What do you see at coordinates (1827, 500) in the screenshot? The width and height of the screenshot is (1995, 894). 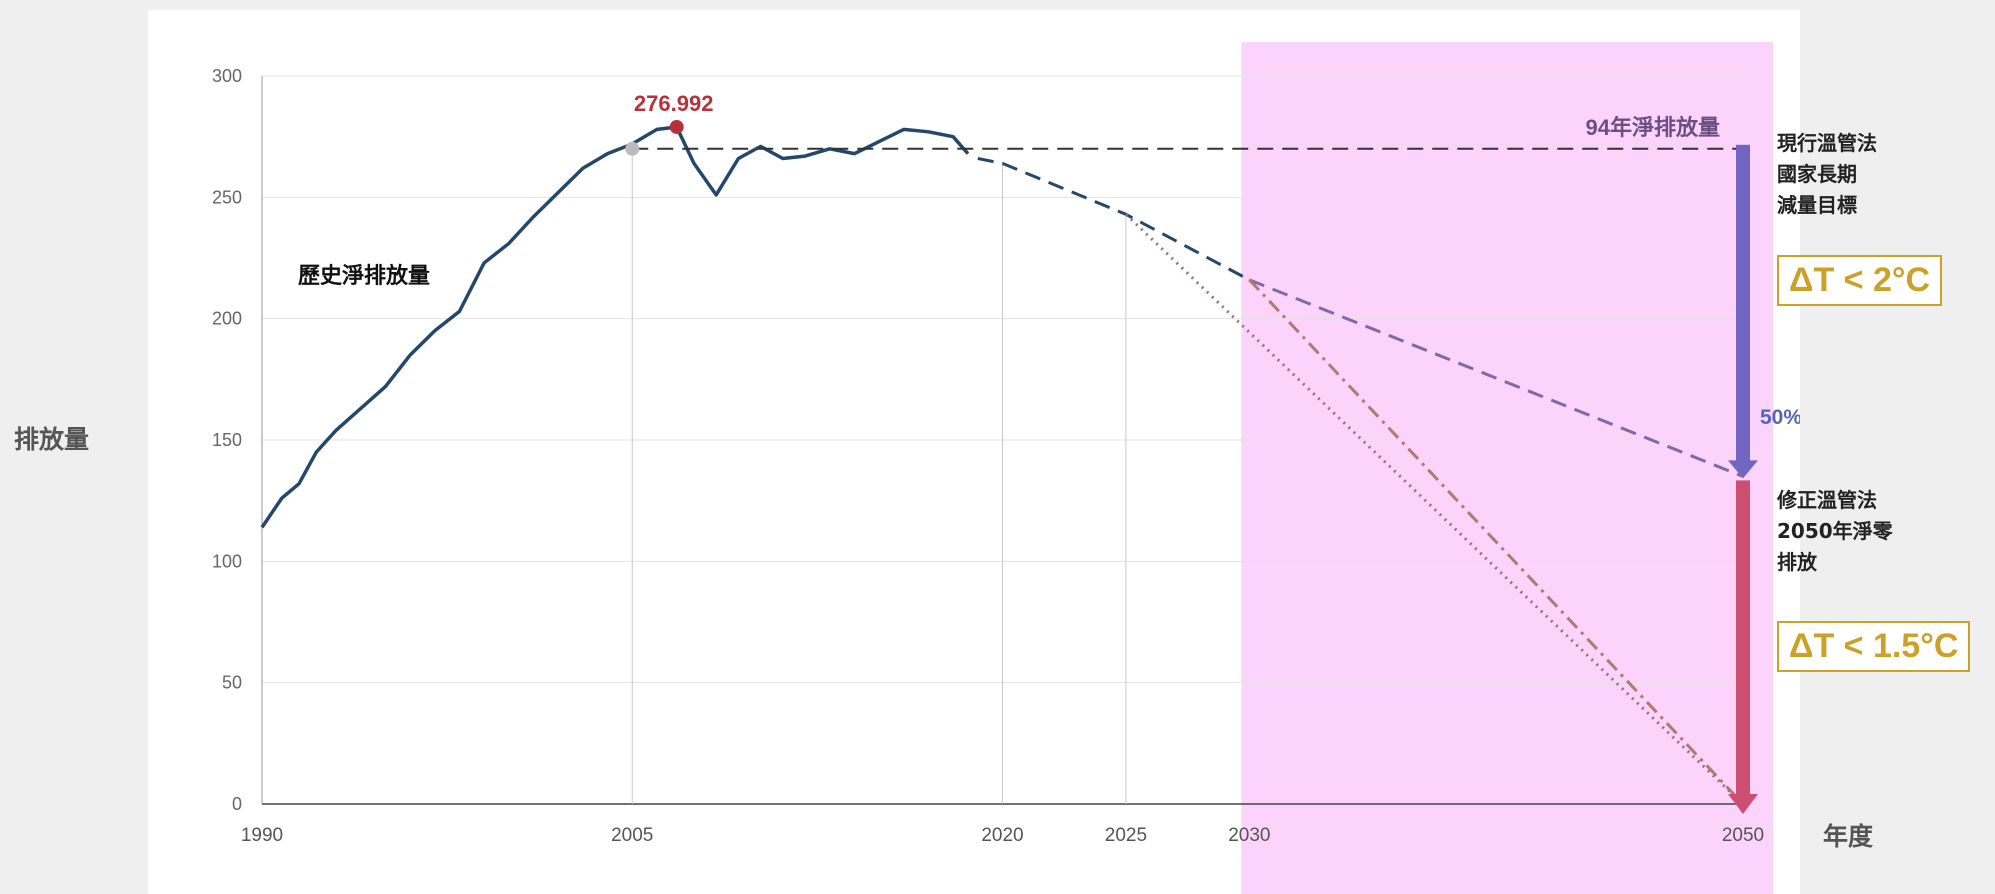 I see `amended-law-line-1: 修正溫管法` at bounding box center [1827, 500].